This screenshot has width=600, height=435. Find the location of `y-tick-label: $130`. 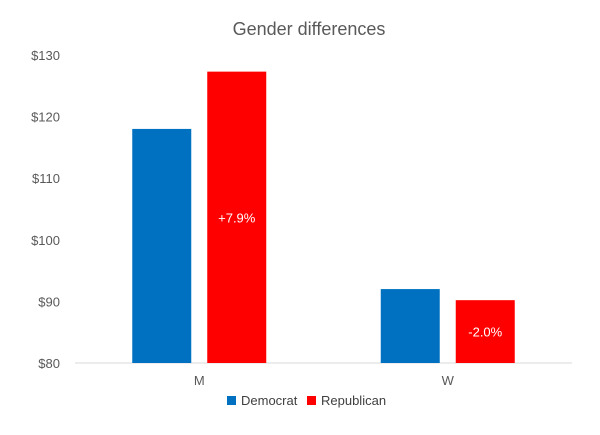

y-tick-label: $130 is located at coordinates (45, 55).